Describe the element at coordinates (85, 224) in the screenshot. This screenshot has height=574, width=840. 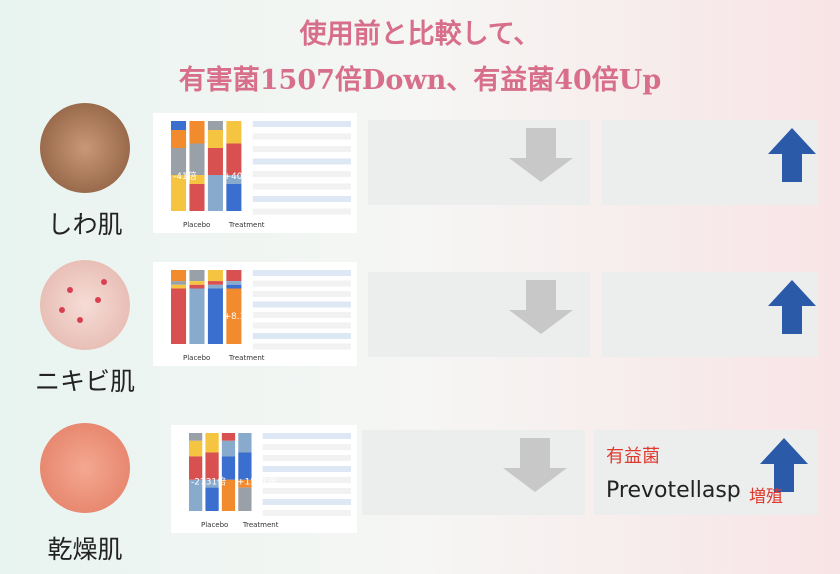
I see `skin-label: しわ肌` at that location.